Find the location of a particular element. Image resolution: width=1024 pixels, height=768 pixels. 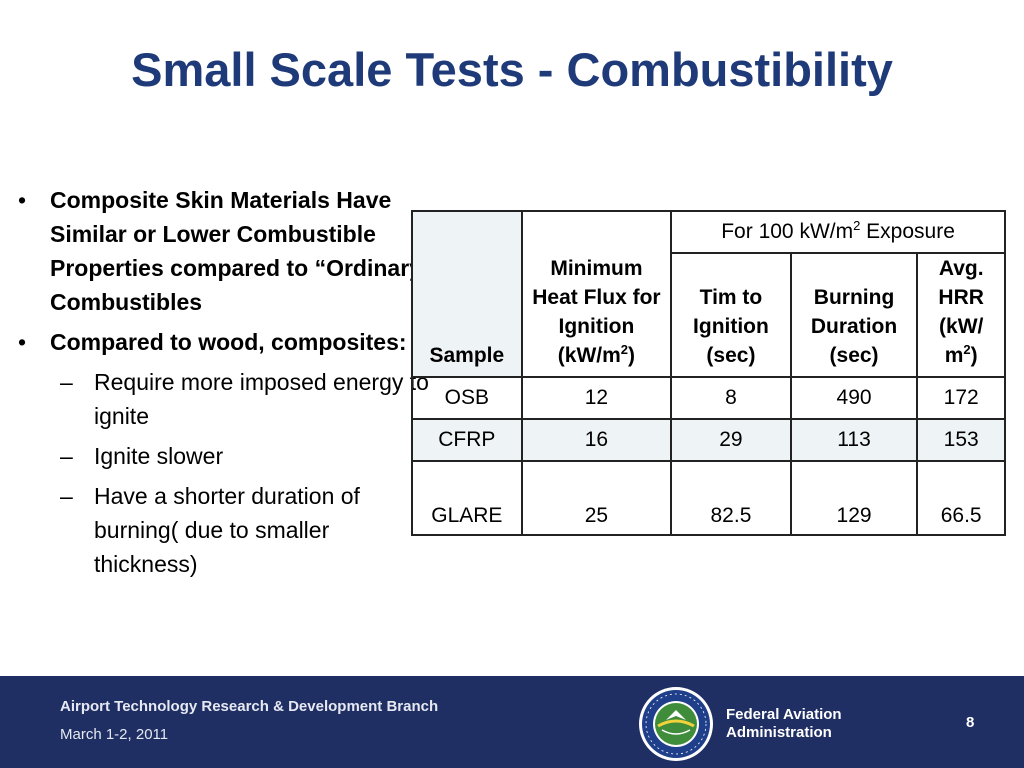

header-exposure-group: For 100 kW/m2 Exposure is located at coordinates (838, 232).